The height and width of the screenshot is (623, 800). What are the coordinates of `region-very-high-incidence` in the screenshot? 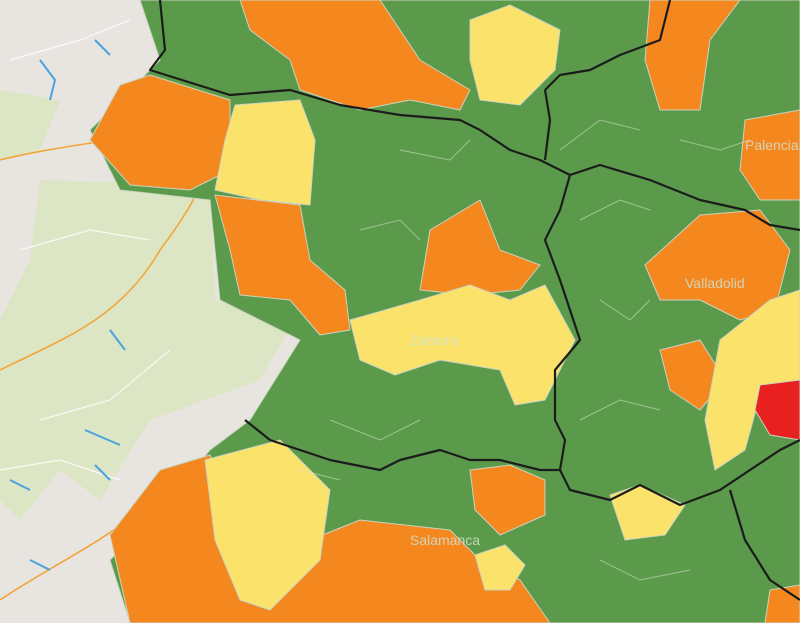 It's located at (777, 410).